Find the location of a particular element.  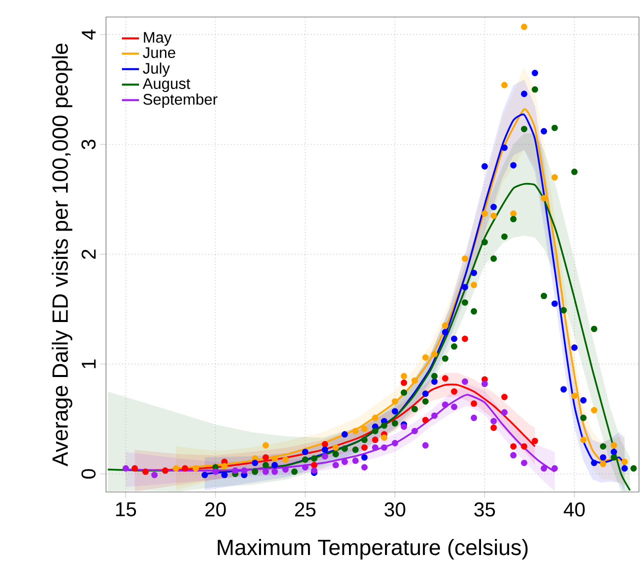

x-tick-label: 30 is located at coordinates (395, 509).